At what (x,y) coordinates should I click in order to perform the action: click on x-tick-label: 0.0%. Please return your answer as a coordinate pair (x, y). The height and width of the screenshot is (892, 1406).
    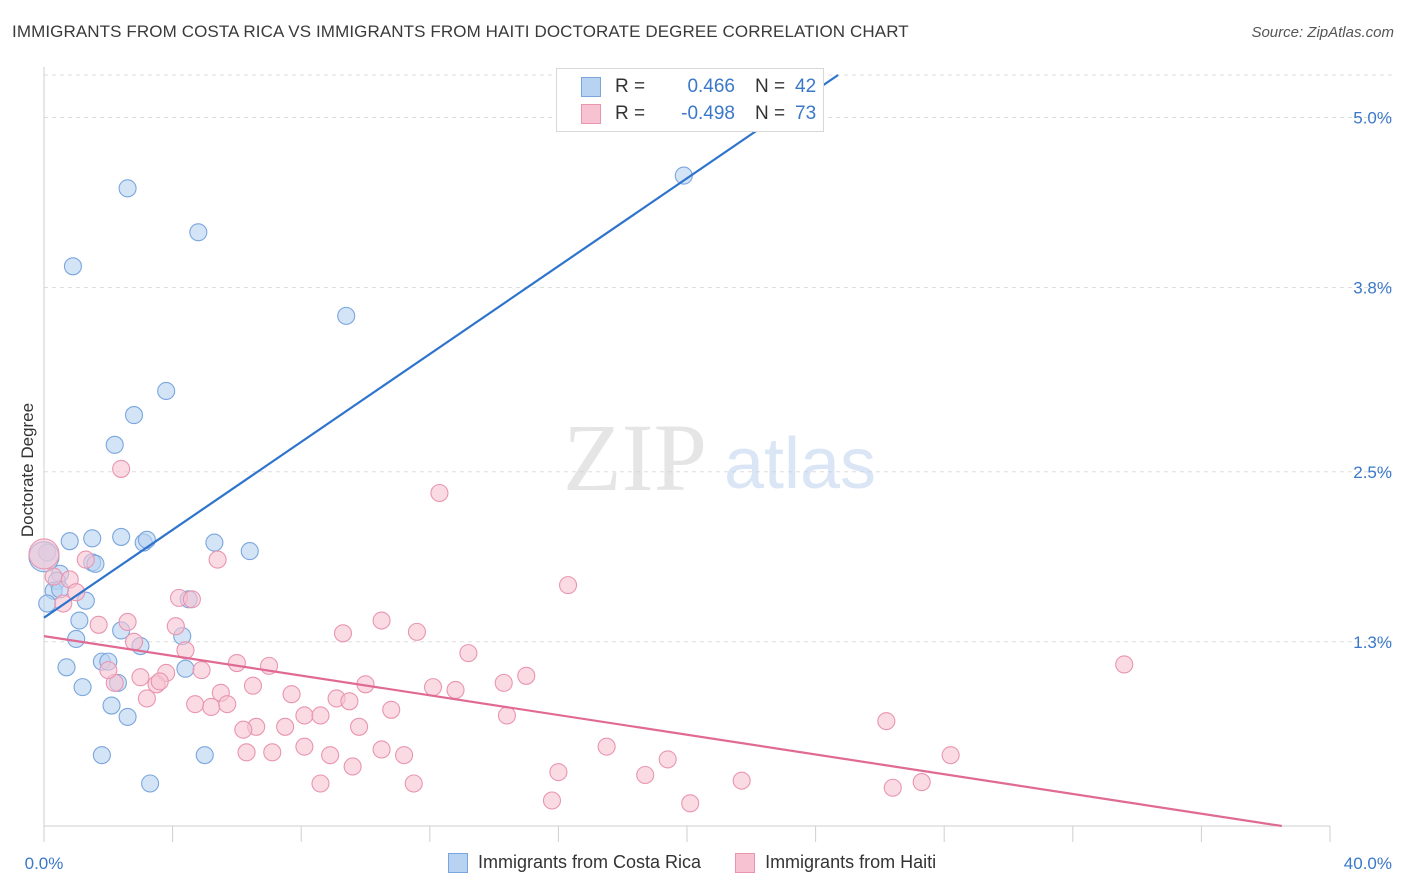
    Looking at the image, I should click on (44, 863).